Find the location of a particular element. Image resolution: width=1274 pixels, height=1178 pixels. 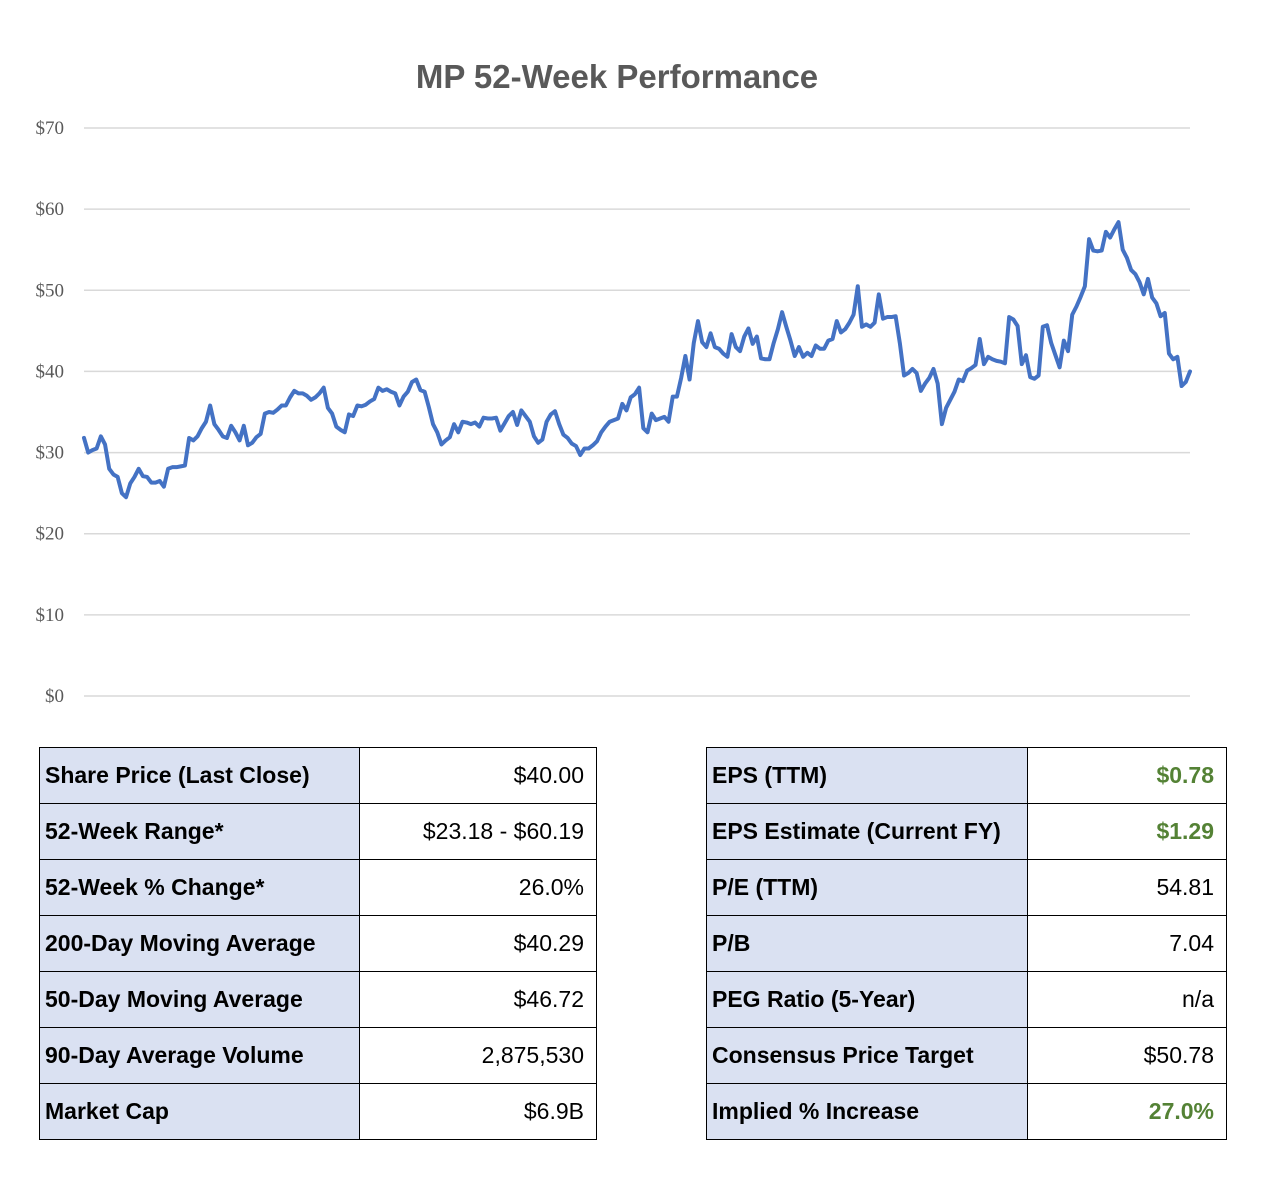

stat-label: EPS (TTM) is located at coordinates (867, 775).